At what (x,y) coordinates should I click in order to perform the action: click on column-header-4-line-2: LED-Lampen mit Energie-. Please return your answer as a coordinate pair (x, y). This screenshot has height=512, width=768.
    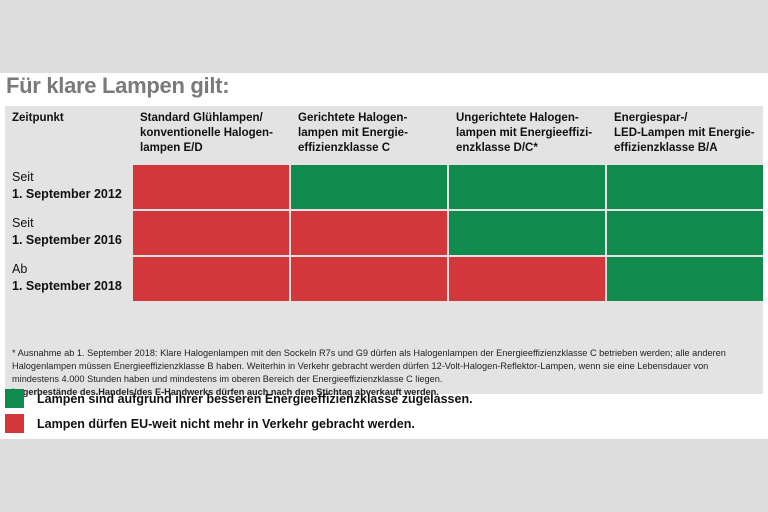
    Looking at the image, I should click on (684, 133).